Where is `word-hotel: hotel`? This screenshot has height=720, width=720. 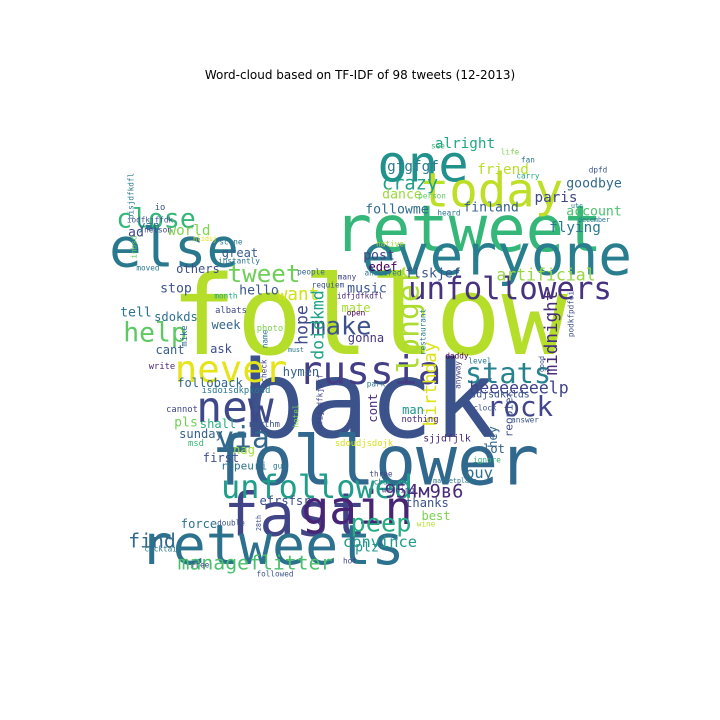
word-hotel: hotel is located at coordinates (296, 415).